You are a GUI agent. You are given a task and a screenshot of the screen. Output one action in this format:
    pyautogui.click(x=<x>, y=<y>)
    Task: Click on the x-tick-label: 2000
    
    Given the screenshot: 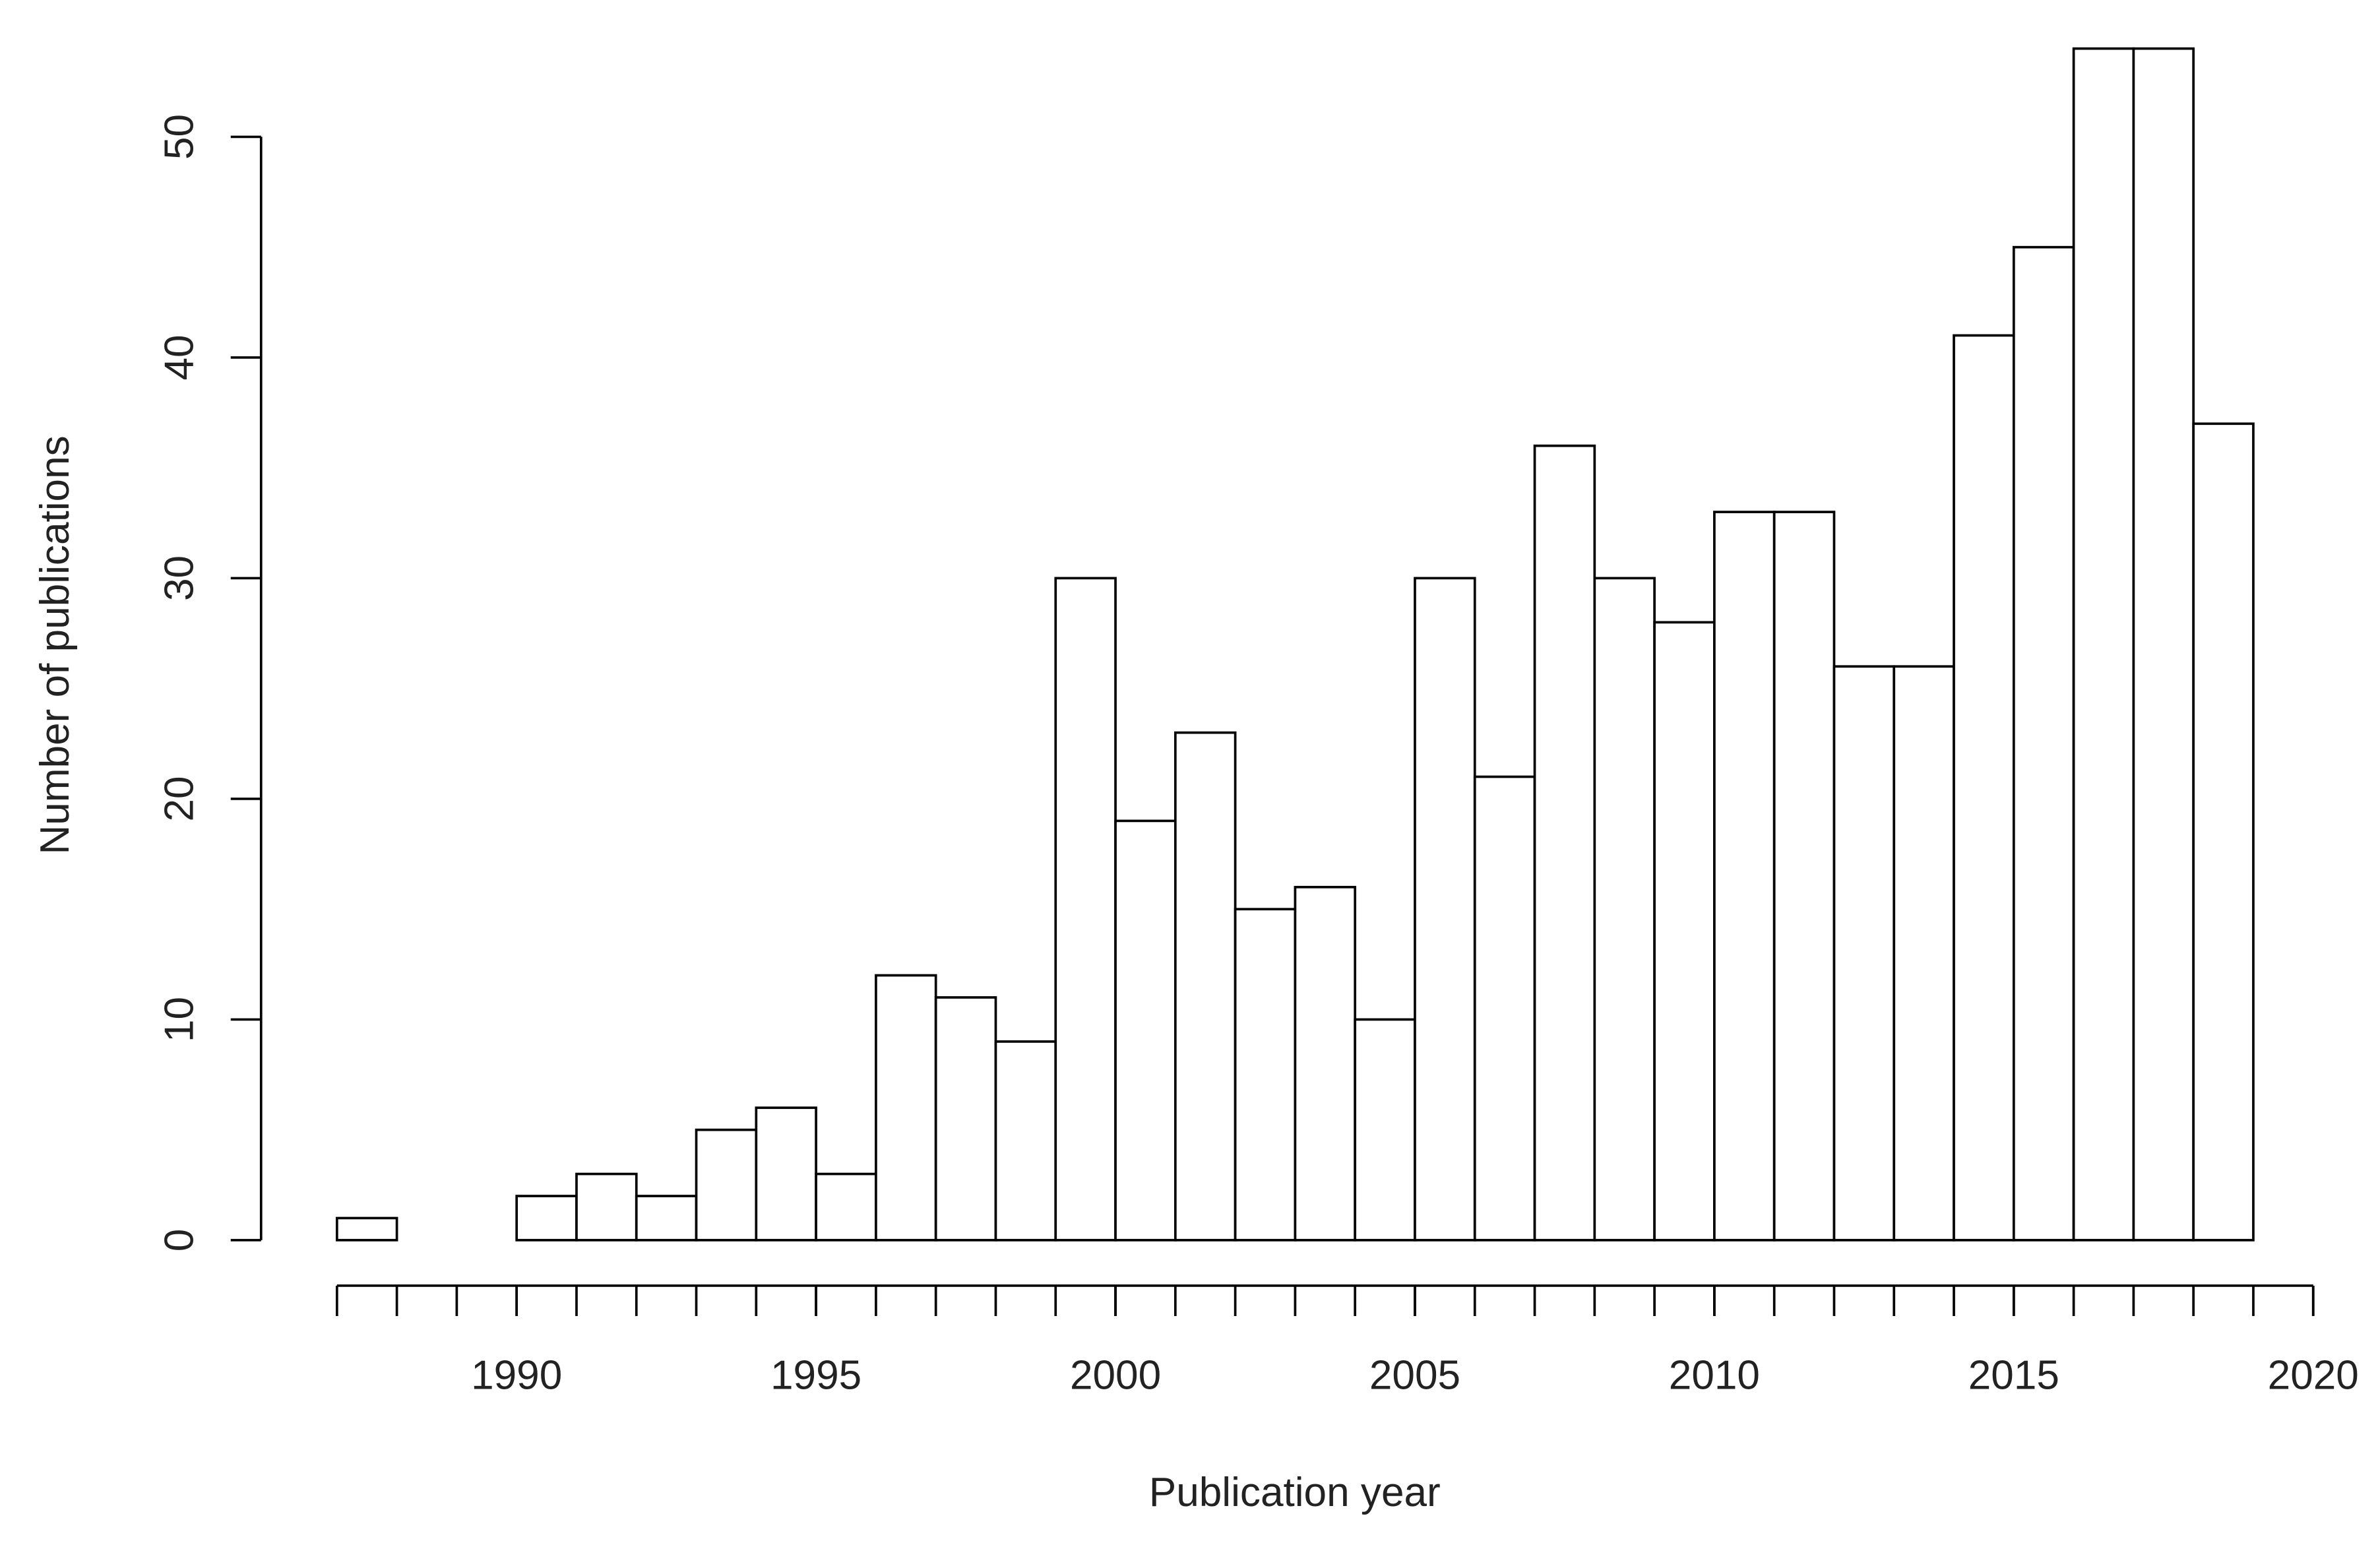 What is the action you would take?
    pyautogui.click(x=1115, y=1376)
    